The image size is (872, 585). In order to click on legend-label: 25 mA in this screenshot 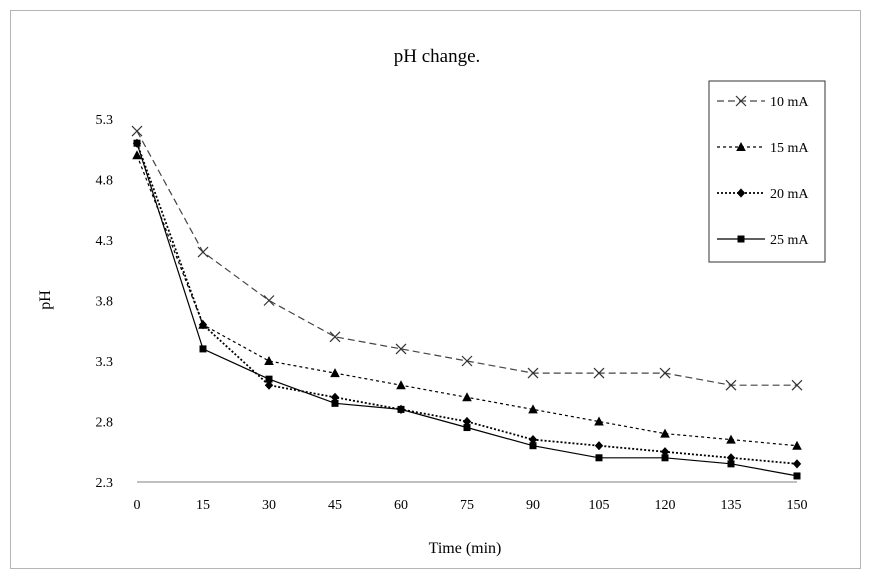, I will do `click(789, 240)`.